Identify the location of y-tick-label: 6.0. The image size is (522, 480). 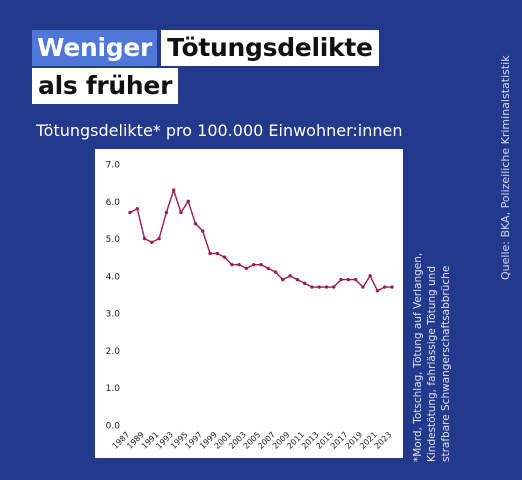
(113, 203).